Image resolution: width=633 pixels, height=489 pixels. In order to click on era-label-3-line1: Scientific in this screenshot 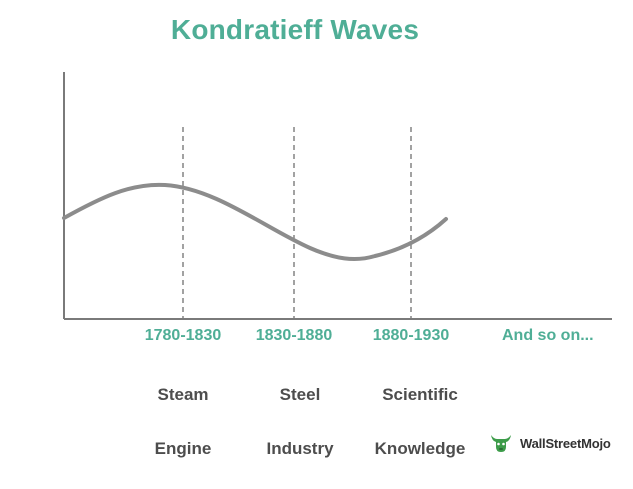, I will do `click(420, 394)`.